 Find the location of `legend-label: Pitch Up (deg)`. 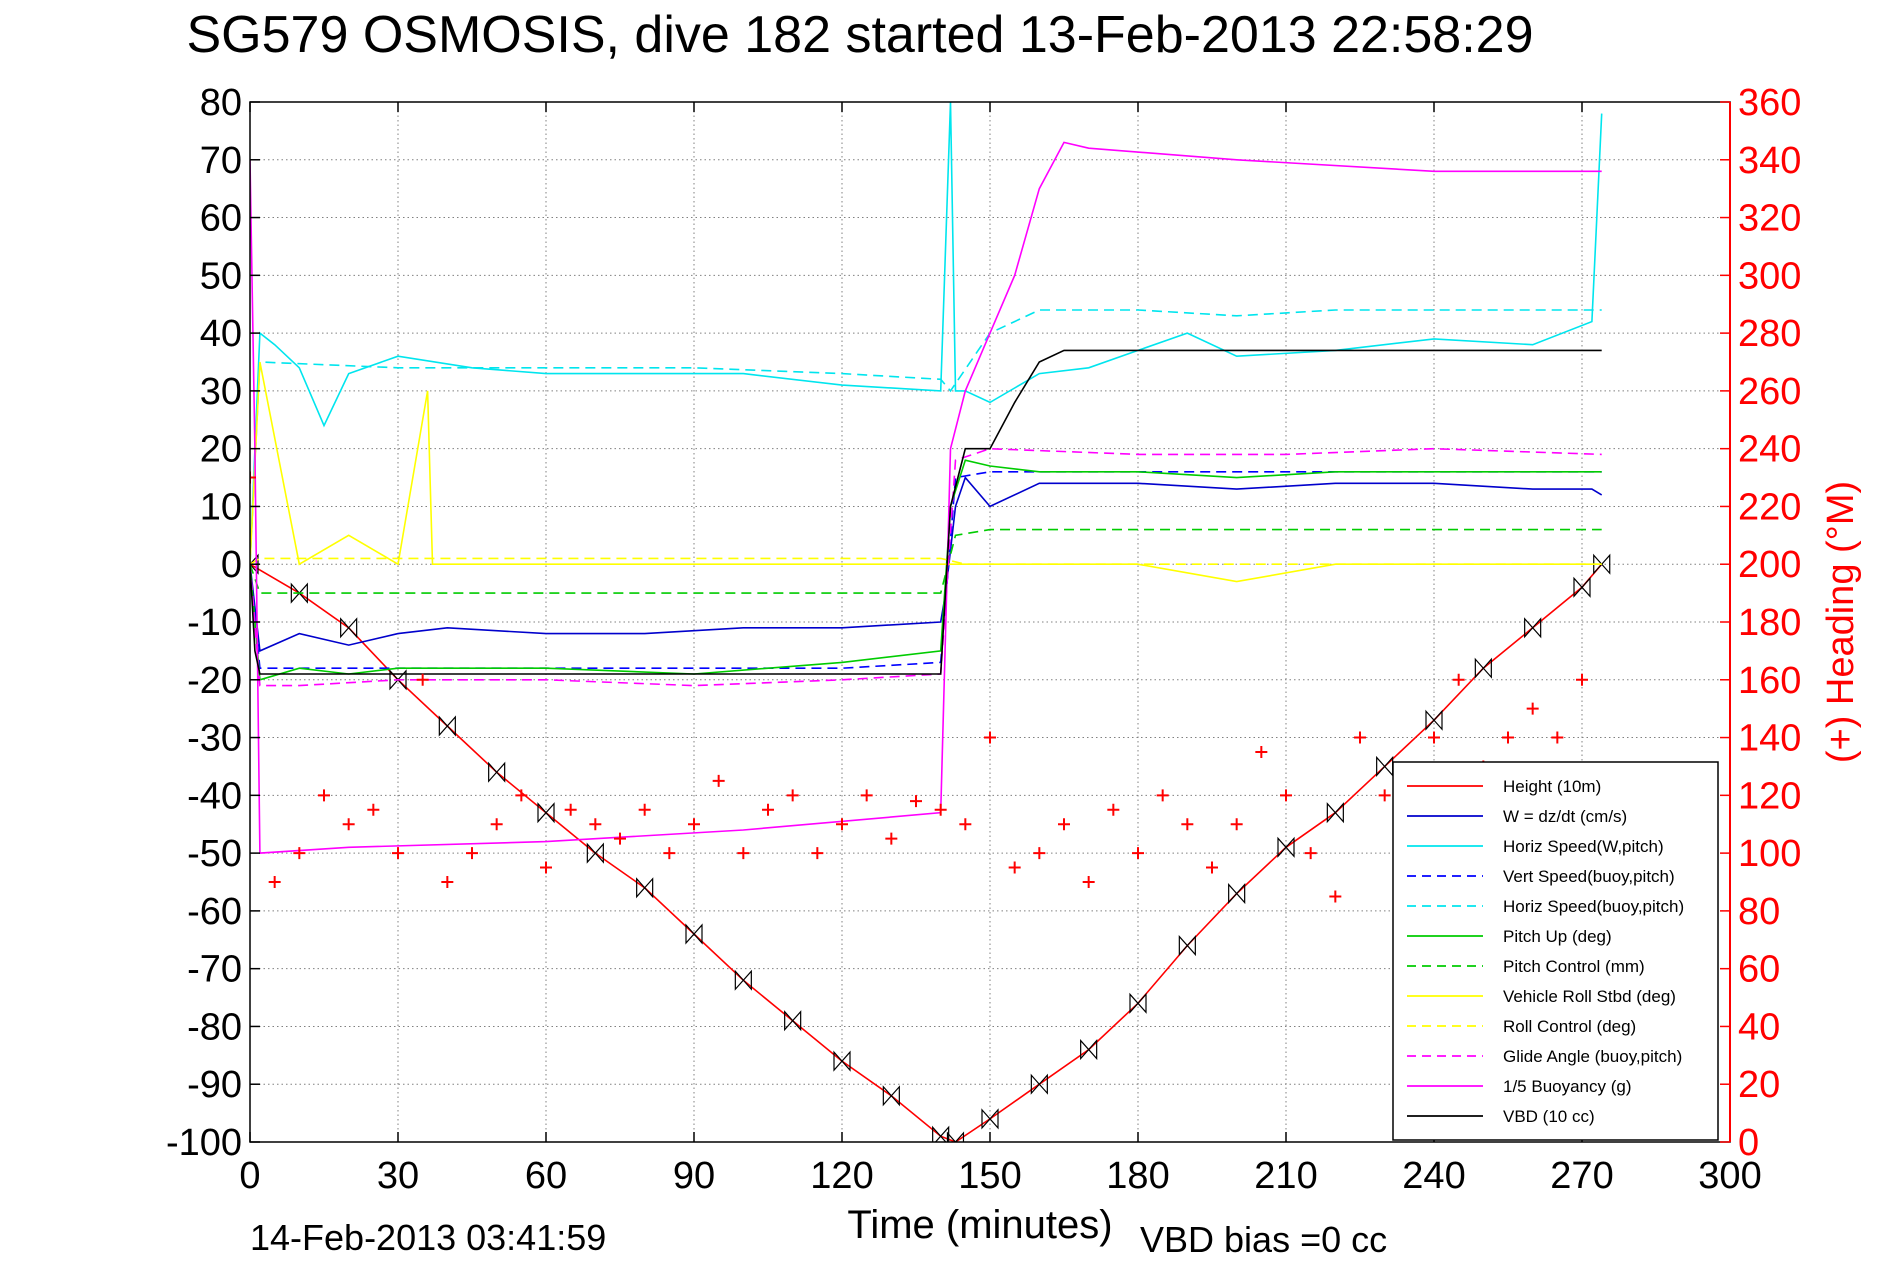

legend-label: Pitch Up (deg) is located at coordinates (1557, 936).